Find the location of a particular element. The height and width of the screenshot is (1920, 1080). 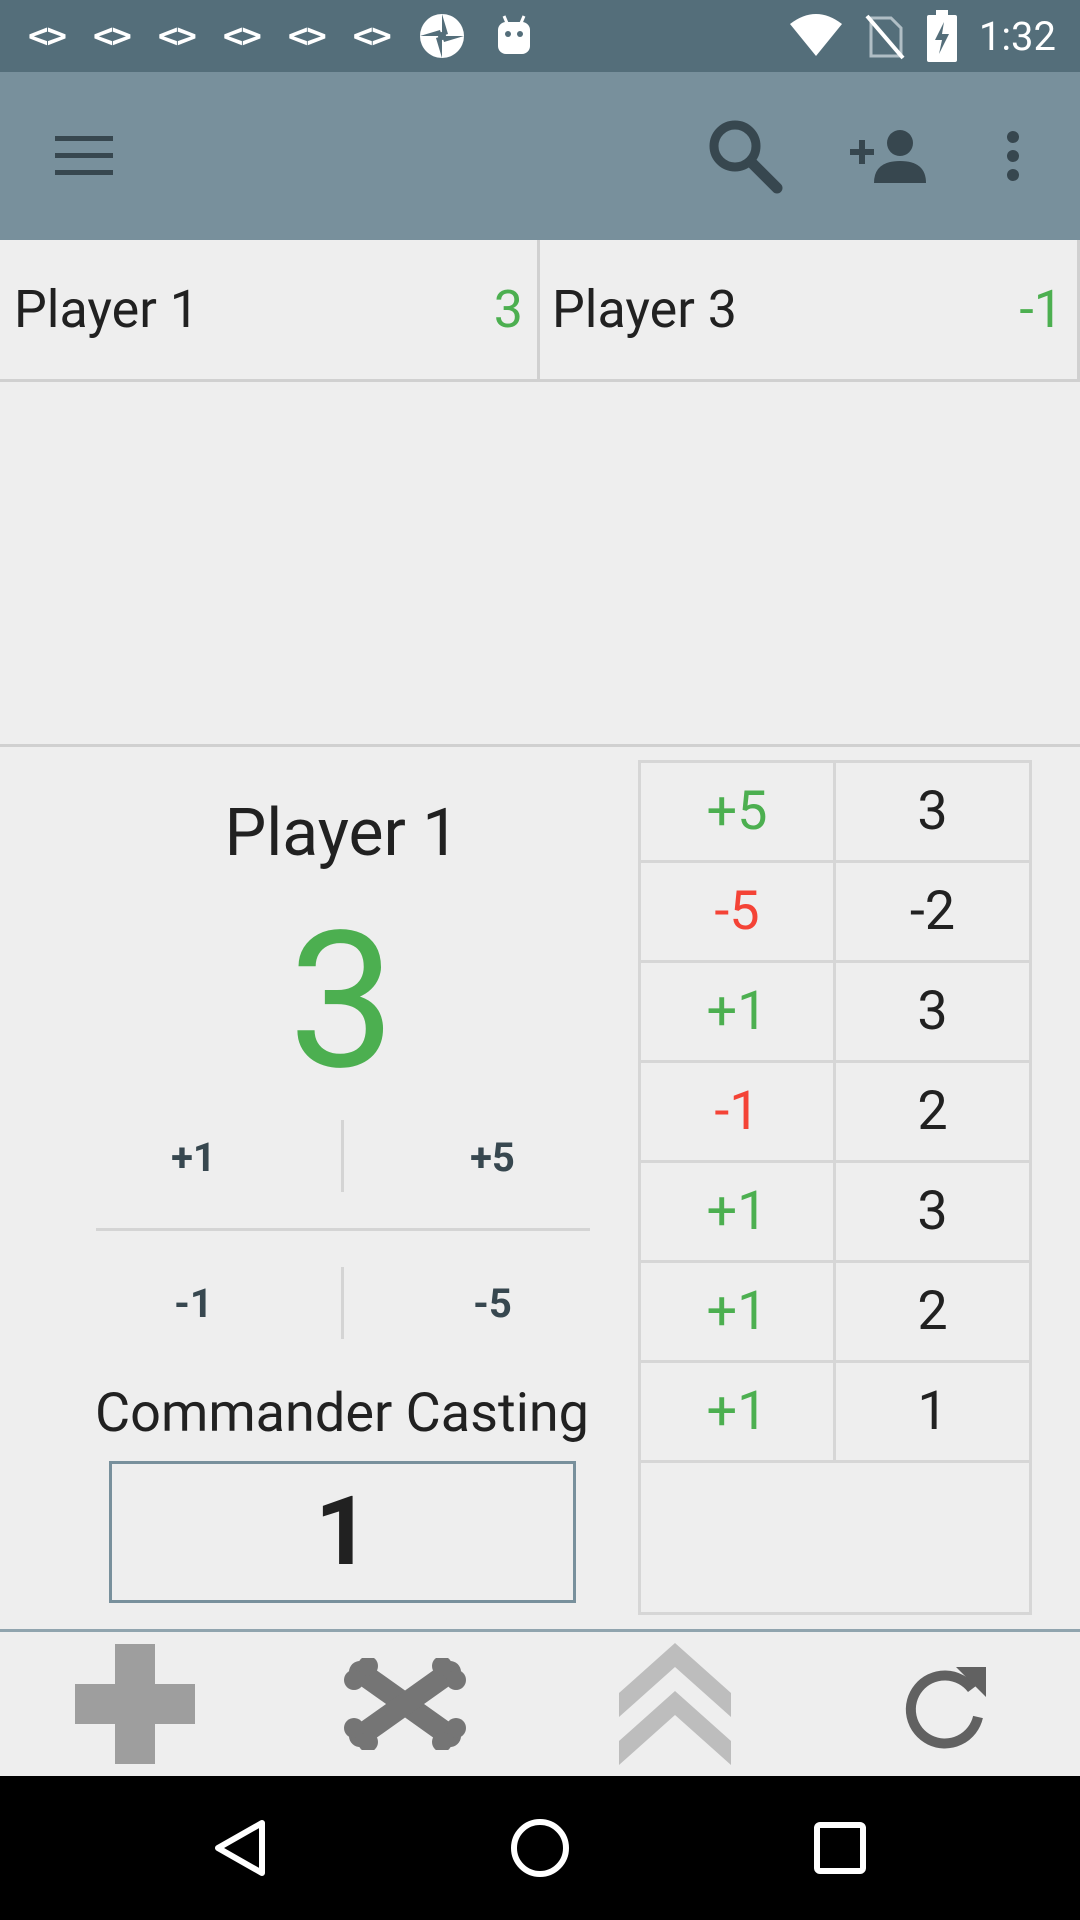

home-icon is located at coordinates (540, 1848).